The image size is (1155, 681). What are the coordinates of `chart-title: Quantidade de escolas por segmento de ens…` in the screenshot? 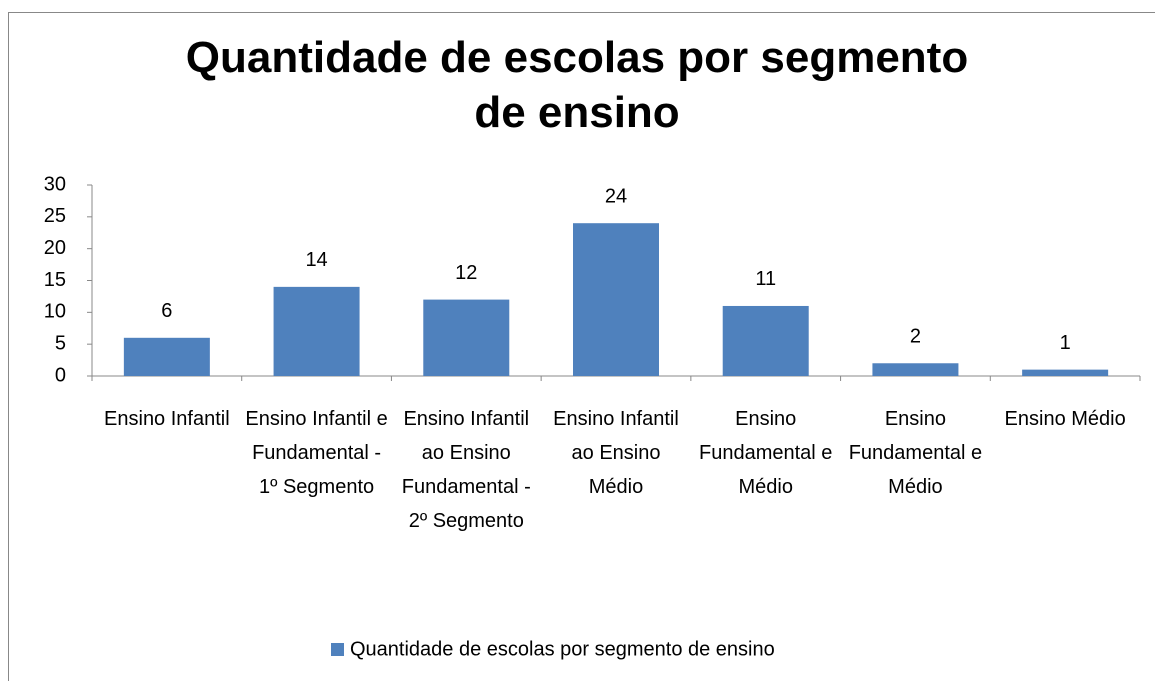 It's located at (577, 85).